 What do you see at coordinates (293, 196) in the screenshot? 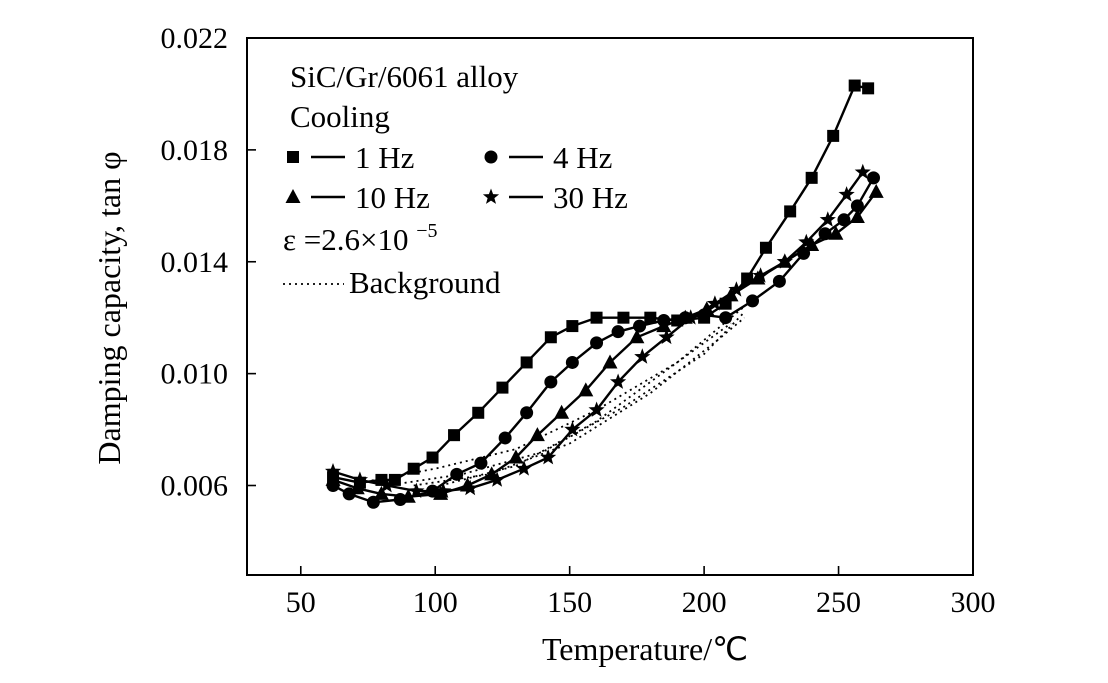
I see `legend-triangle-marker` at bounding box center [293, 196].